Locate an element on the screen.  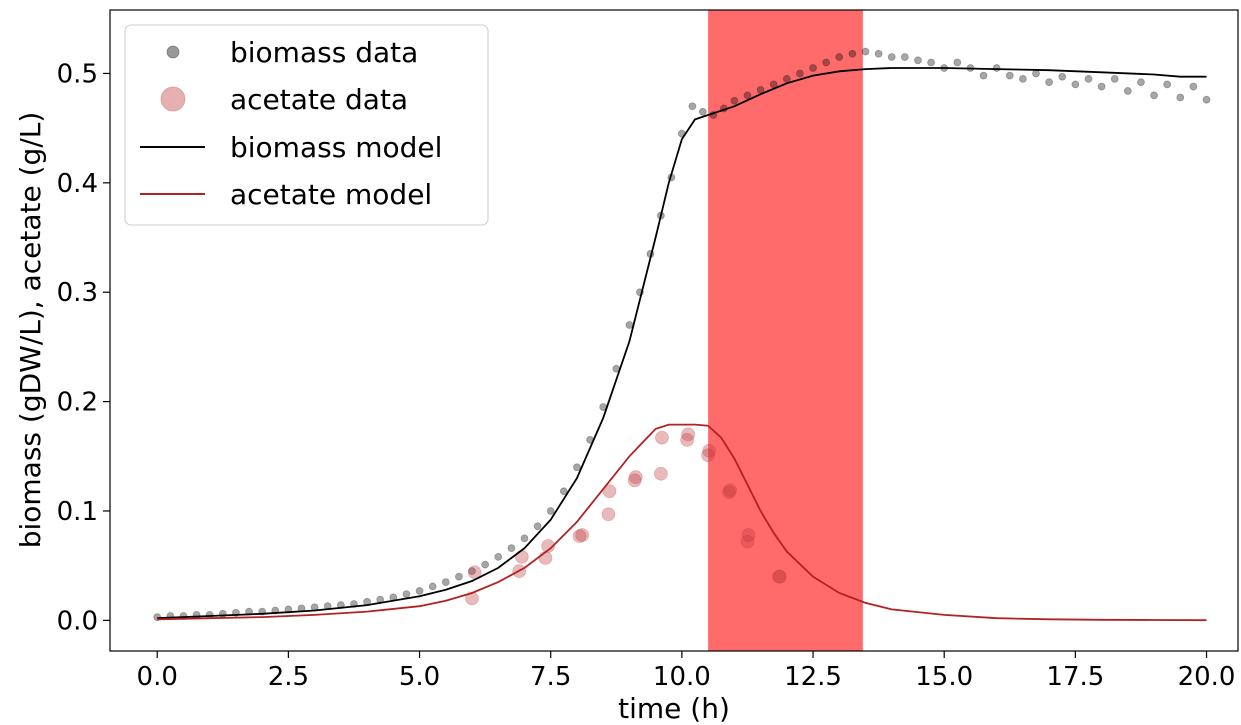
y-tick-label: 0.4 is located at coordinates (77, 184).